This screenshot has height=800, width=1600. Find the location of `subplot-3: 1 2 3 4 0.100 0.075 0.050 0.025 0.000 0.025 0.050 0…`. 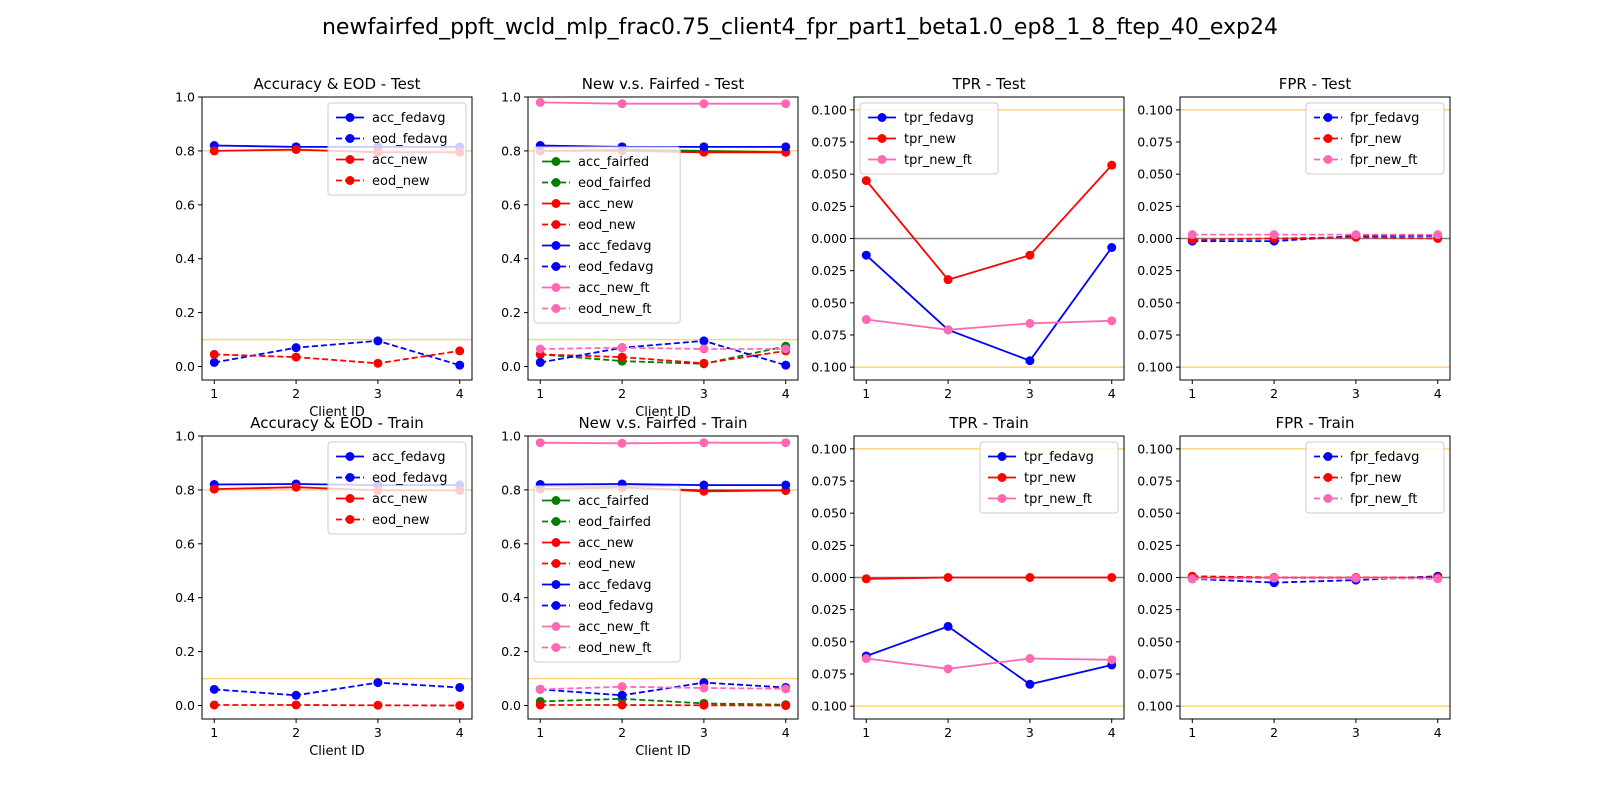

subplot-3: 1 2 3 4 0.100 0.075 0.050 0.025 0.000 0.025 0.050 0… is located at coordinates (968, 238).